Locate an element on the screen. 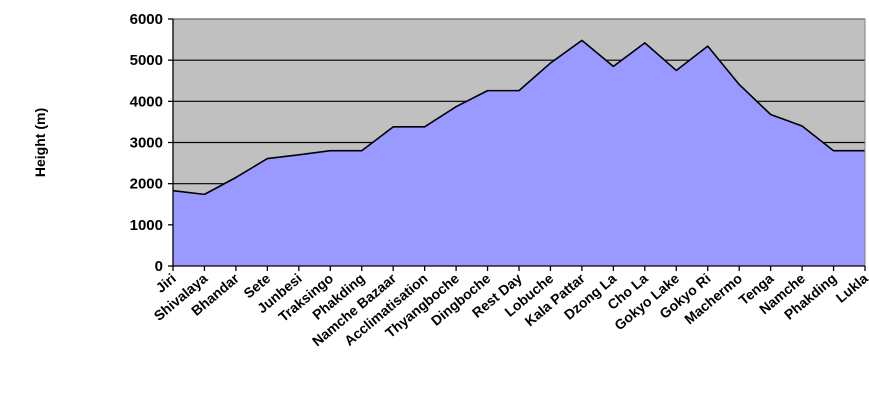 This screenshot has height=403, width=869. y-tick-label: 0 is located at coordinates (159, 266).